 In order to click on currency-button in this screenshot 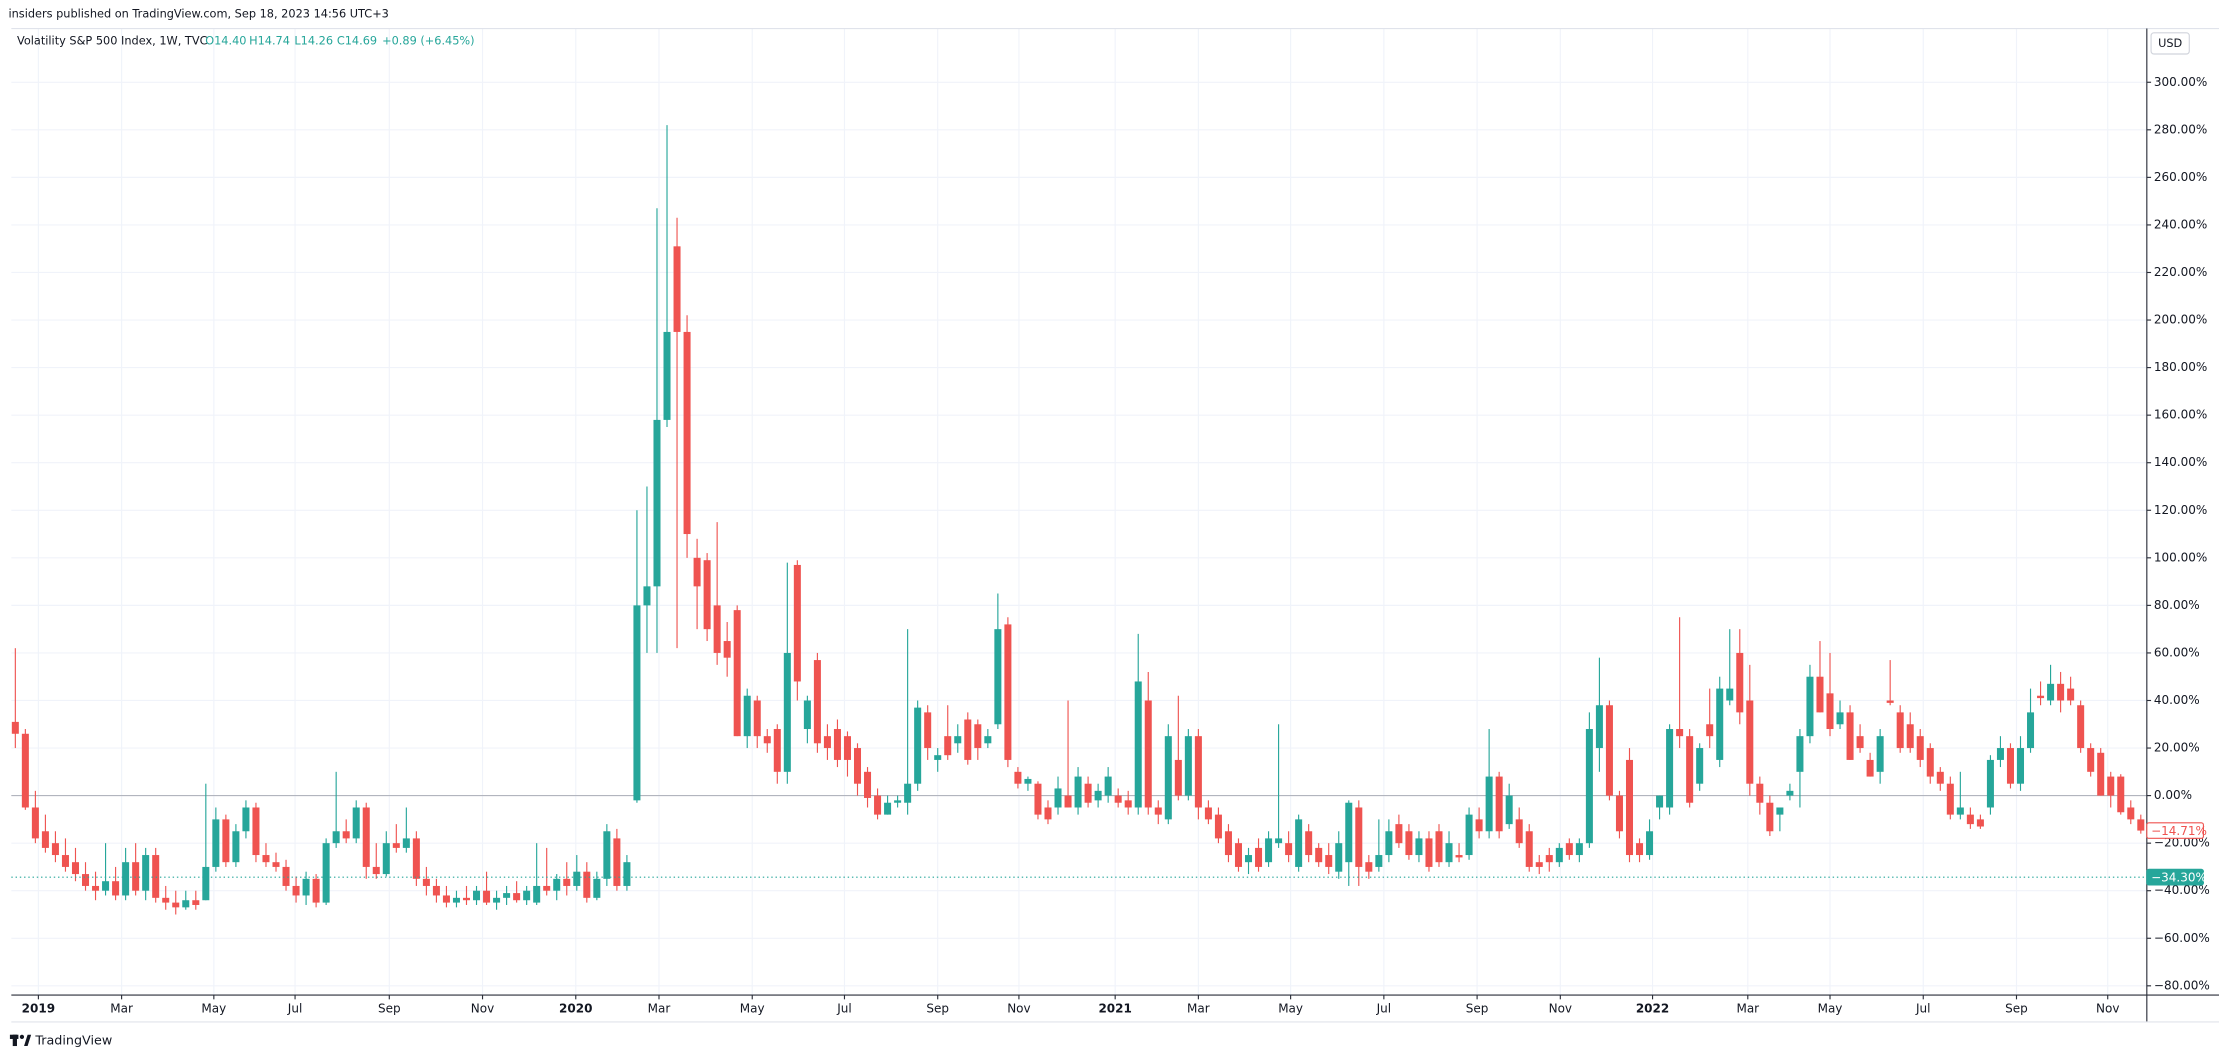, I will do `click(2170, 43)`.